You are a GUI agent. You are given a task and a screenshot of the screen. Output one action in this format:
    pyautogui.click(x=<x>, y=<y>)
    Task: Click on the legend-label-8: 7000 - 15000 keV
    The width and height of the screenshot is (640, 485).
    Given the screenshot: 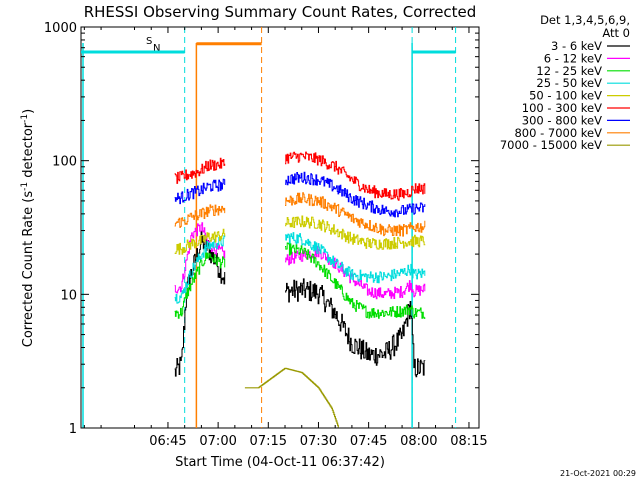 What is the action you would take?
    pyautogui.click(x=551, y=145)
    